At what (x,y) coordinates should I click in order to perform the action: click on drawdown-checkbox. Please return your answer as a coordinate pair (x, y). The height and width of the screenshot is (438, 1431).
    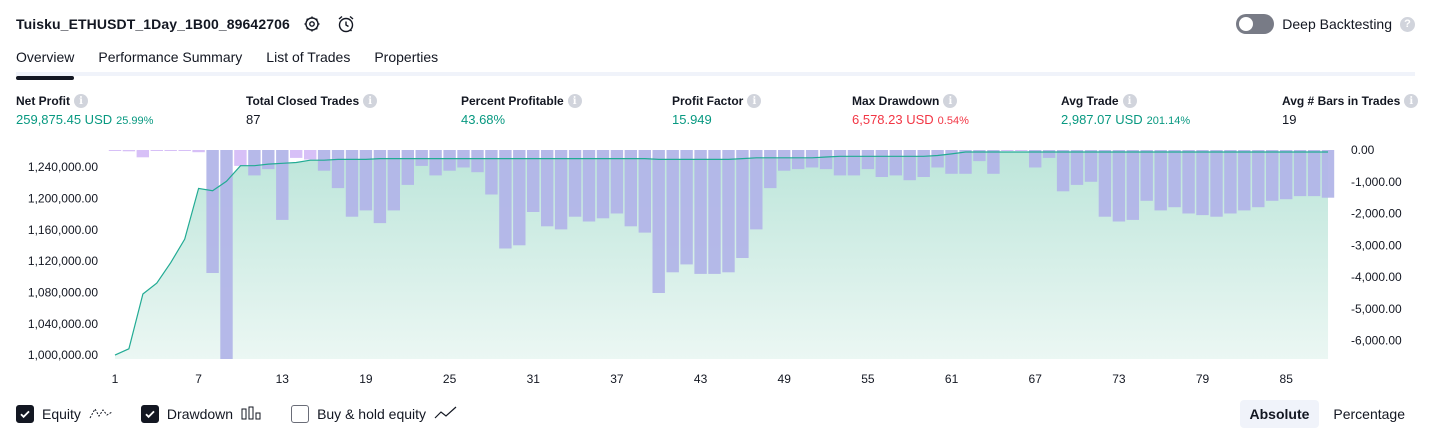
    Looking at the image, I should click on (149, 414).